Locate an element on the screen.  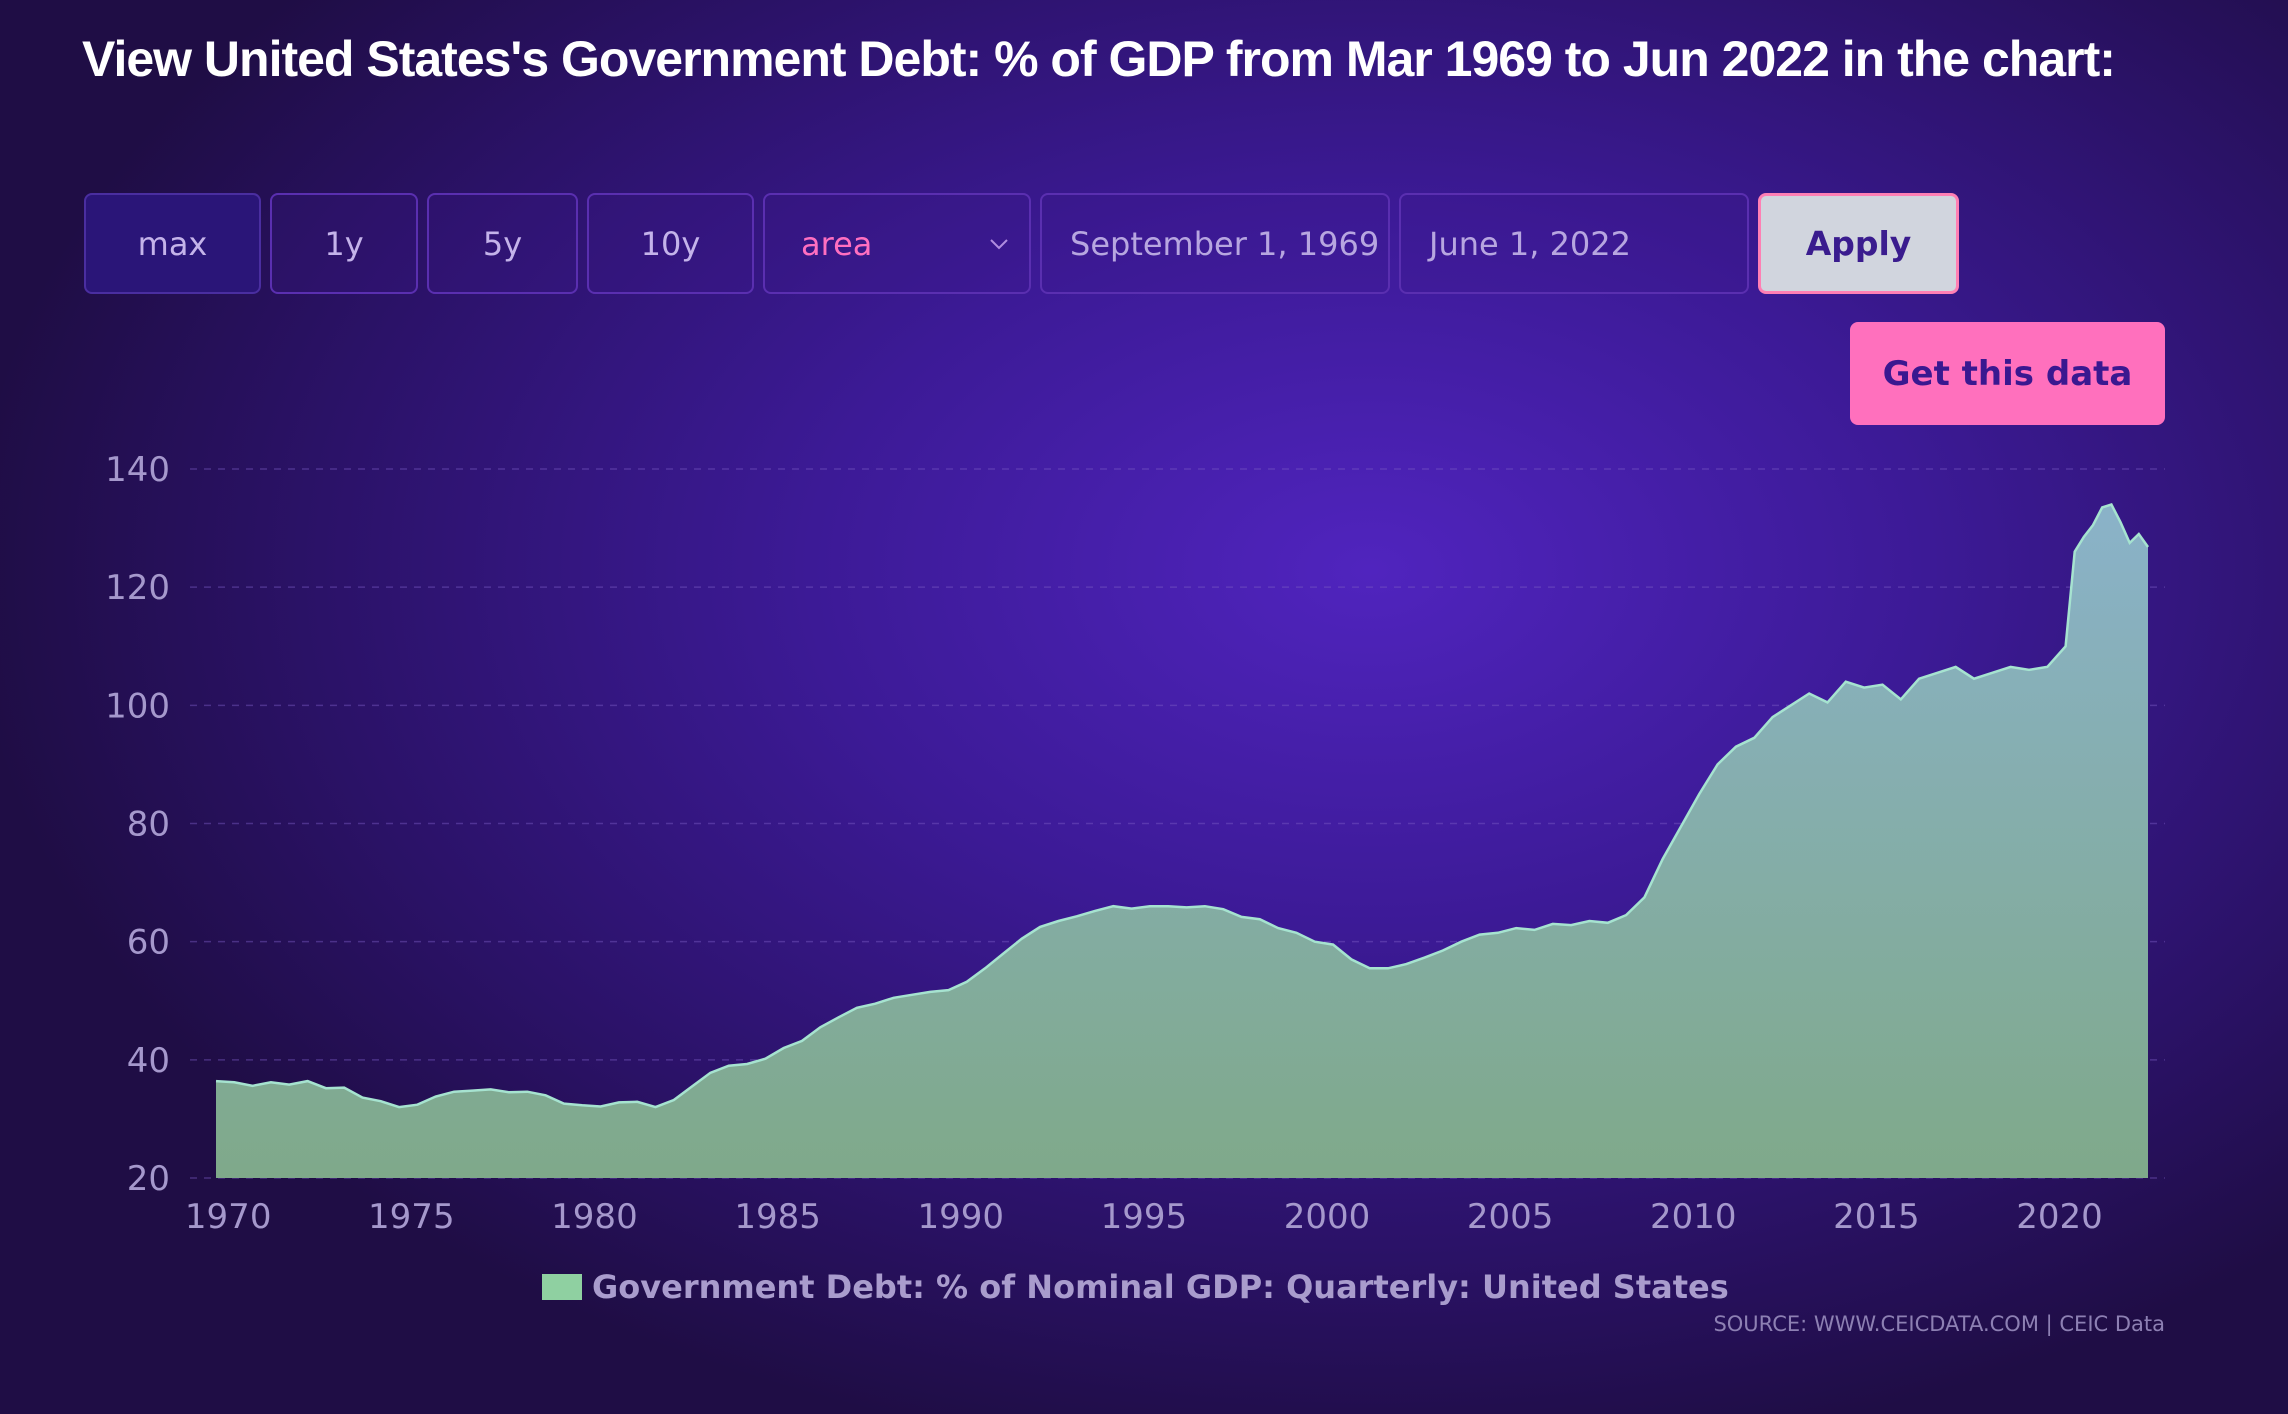
legend-swatch is located at coordinates (562, 1287).